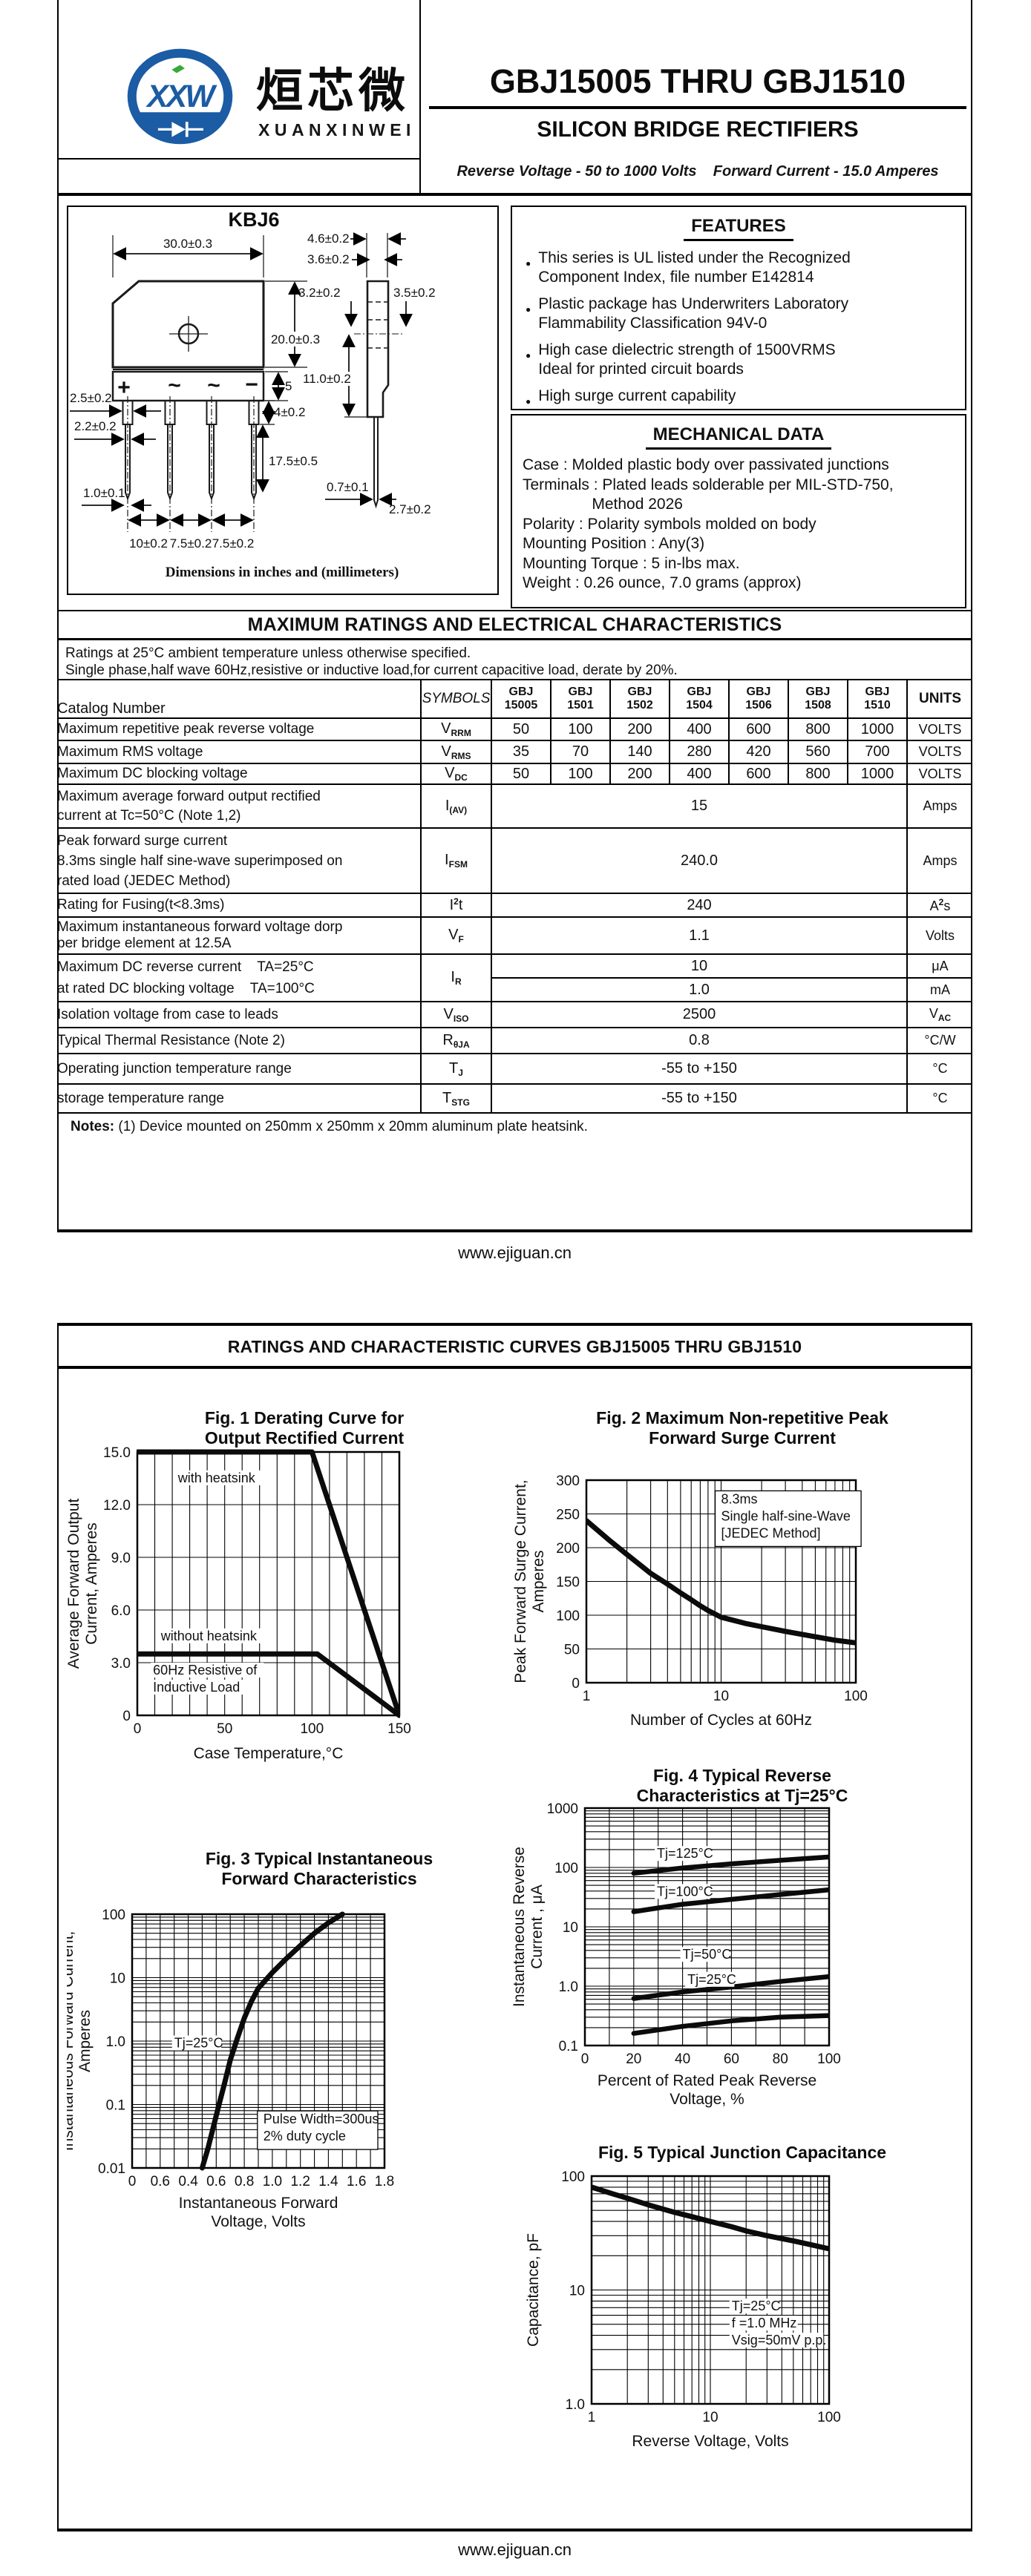 The height and width of the screenshot is (2576, 1031). What do you see at coordinates (939, 1069) in the screenshot?
I see `row-unit: °C` at bounding box center [939, 1069].